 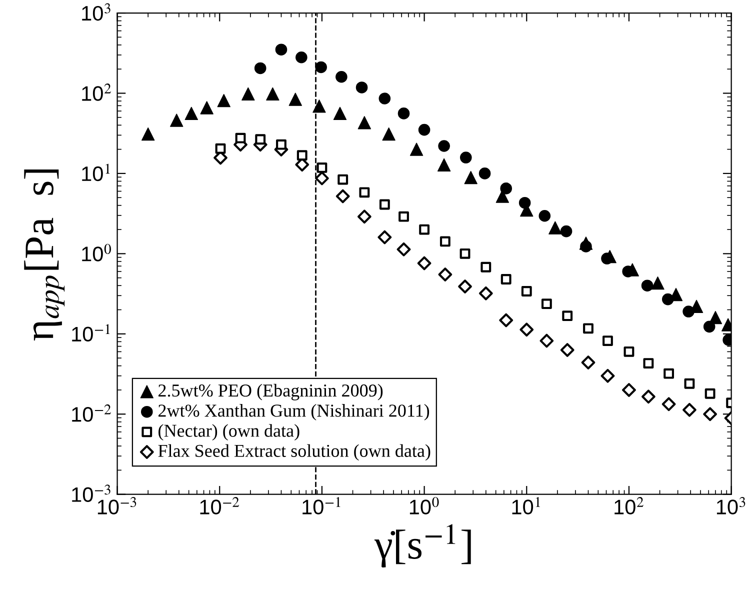 I want to click on x-tick-label: 10$^{−3}$, so click(x=117, y=505).